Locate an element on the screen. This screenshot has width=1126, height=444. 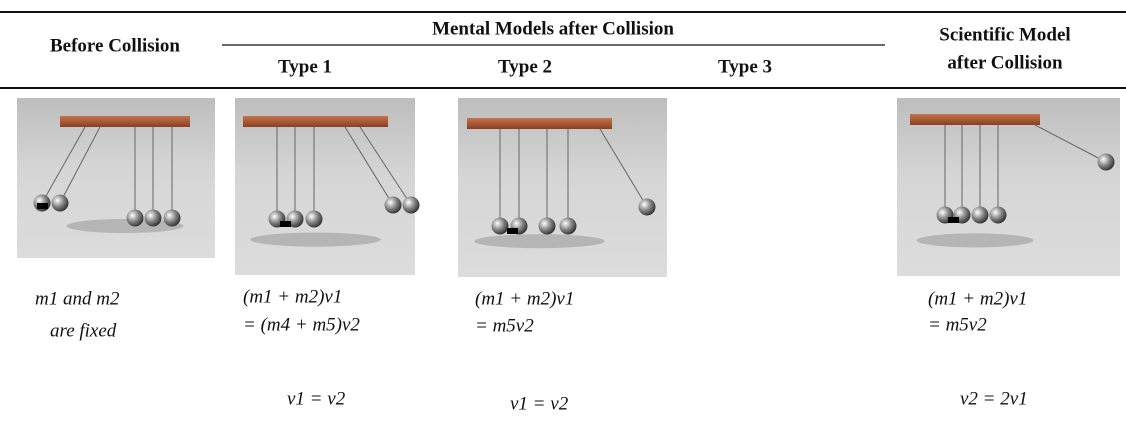
header-type: Type 3 is located at coordinates (745, 66).